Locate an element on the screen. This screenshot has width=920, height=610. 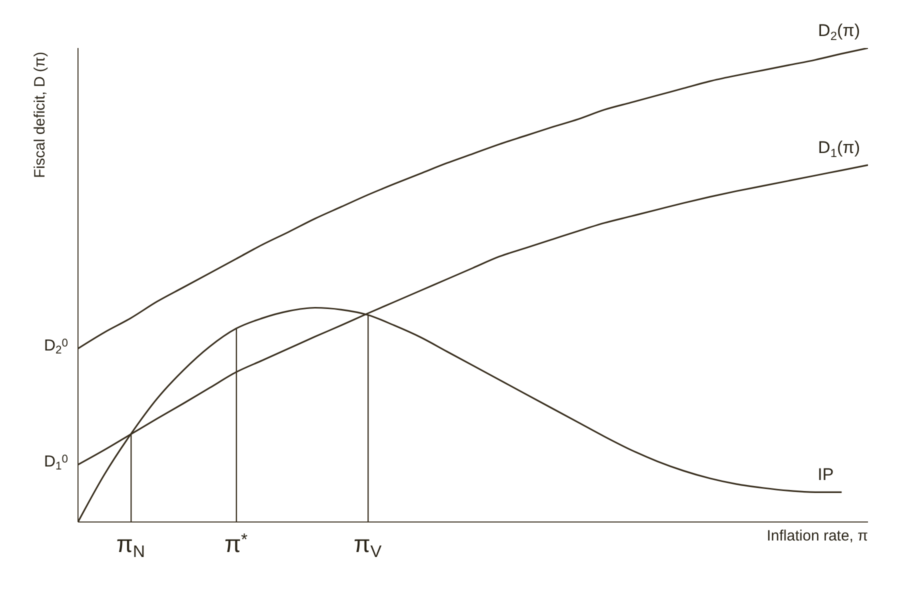
series-label: D$_{2}$(π) is located at coordinates (839, 32).